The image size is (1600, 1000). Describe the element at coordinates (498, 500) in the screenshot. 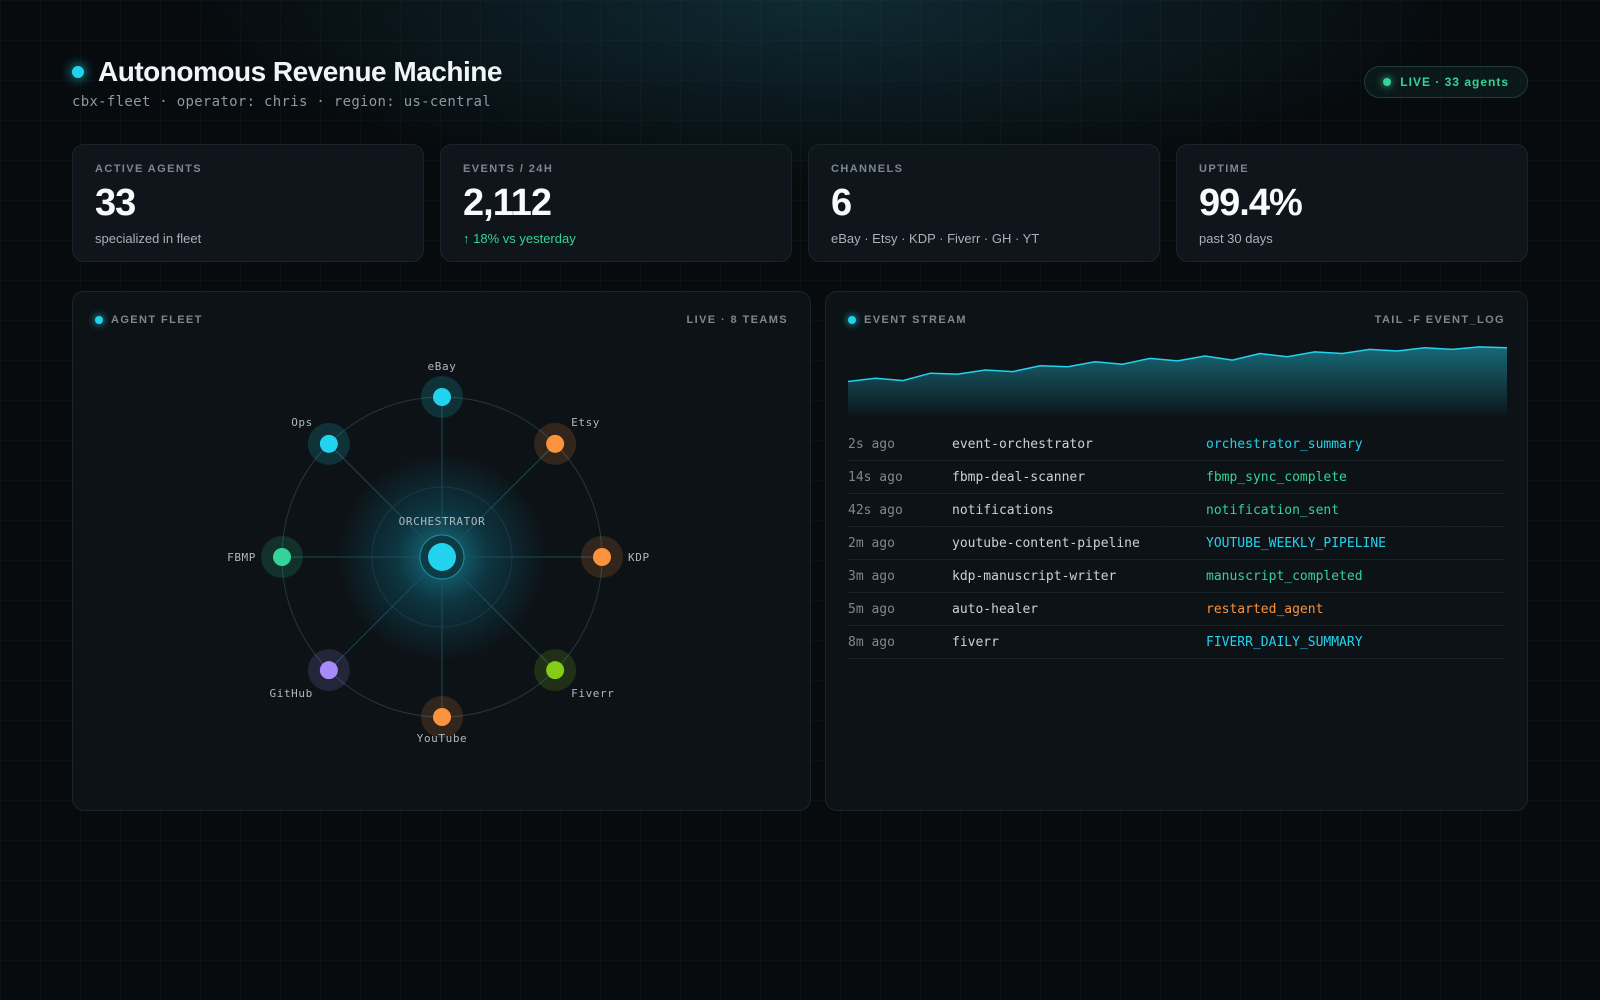

I see `link-etsy` at that location.